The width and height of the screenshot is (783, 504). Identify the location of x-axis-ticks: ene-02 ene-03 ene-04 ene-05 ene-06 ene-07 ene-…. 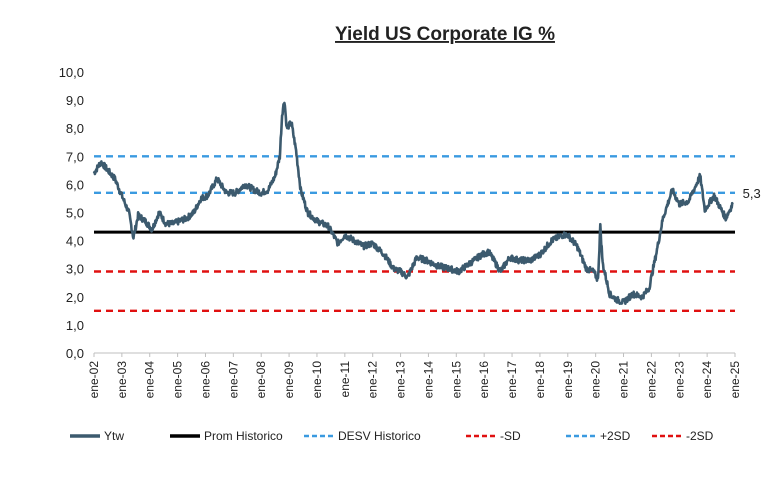
(414, 375).